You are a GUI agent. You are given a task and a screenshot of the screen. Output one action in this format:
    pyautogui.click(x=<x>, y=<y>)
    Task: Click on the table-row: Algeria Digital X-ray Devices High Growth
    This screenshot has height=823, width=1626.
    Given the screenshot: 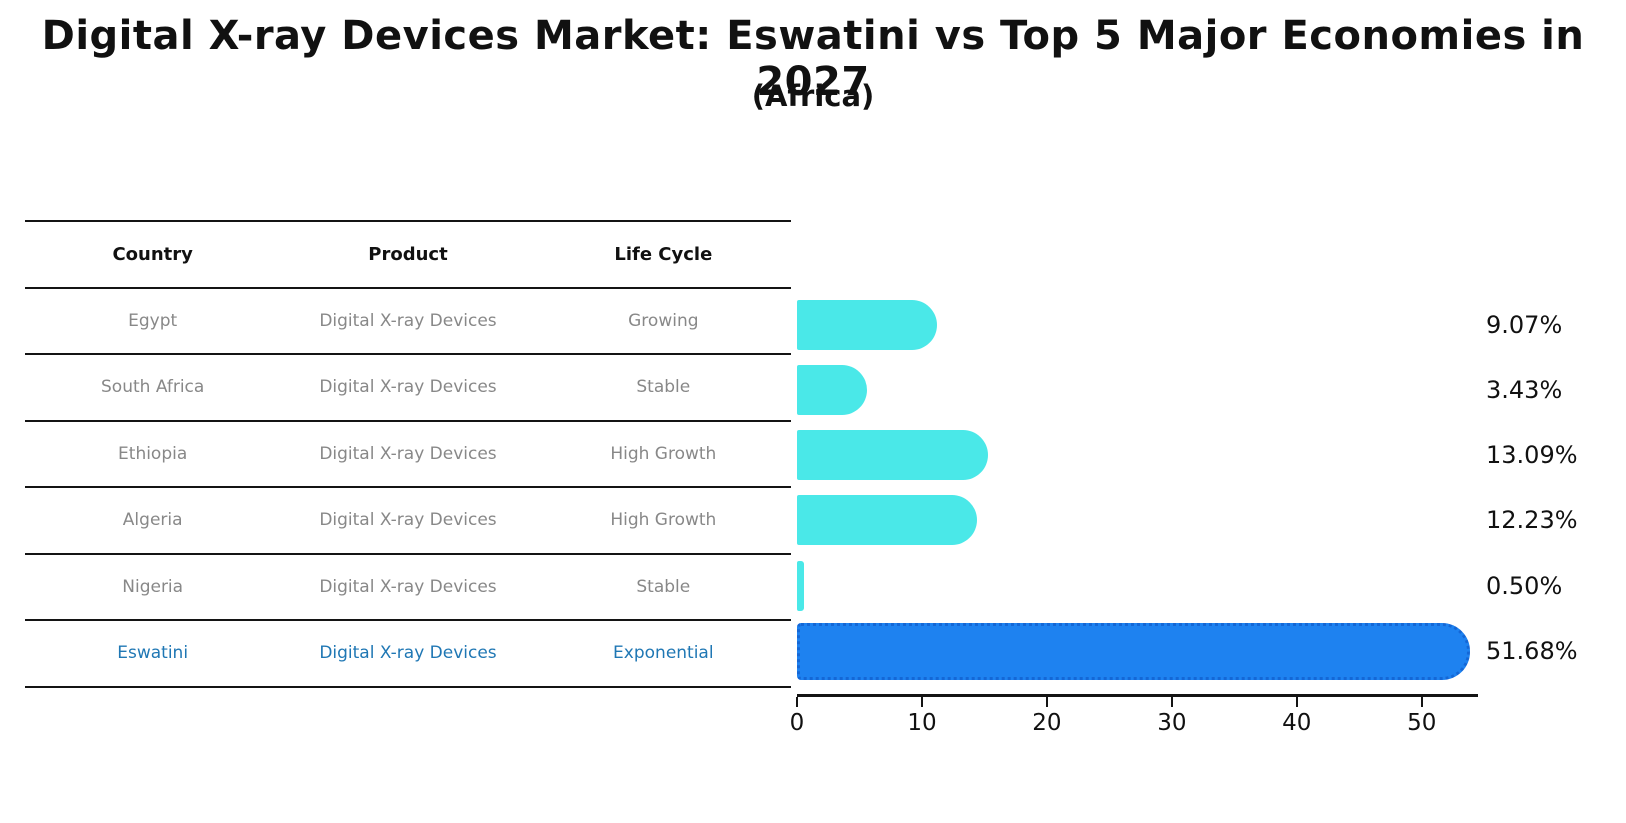 What is the action you would take?
    pyautogui.click(x=408, y=521)
    